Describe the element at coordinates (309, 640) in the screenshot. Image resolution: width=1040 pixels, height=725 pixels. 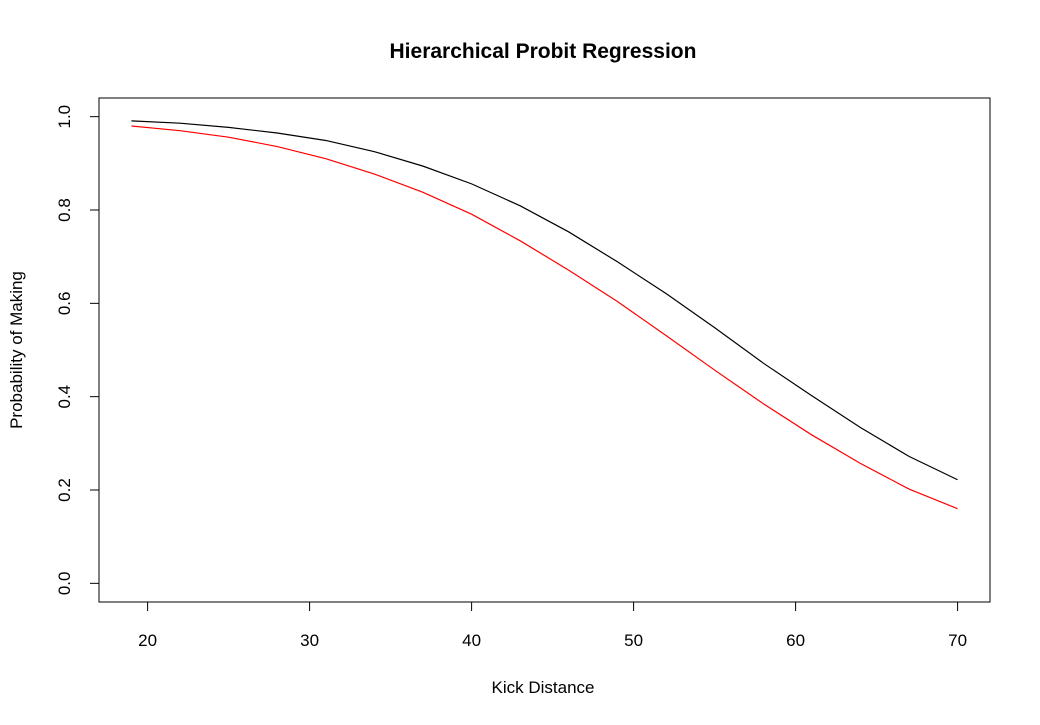
I see `x-tick-label: 30` at that location.